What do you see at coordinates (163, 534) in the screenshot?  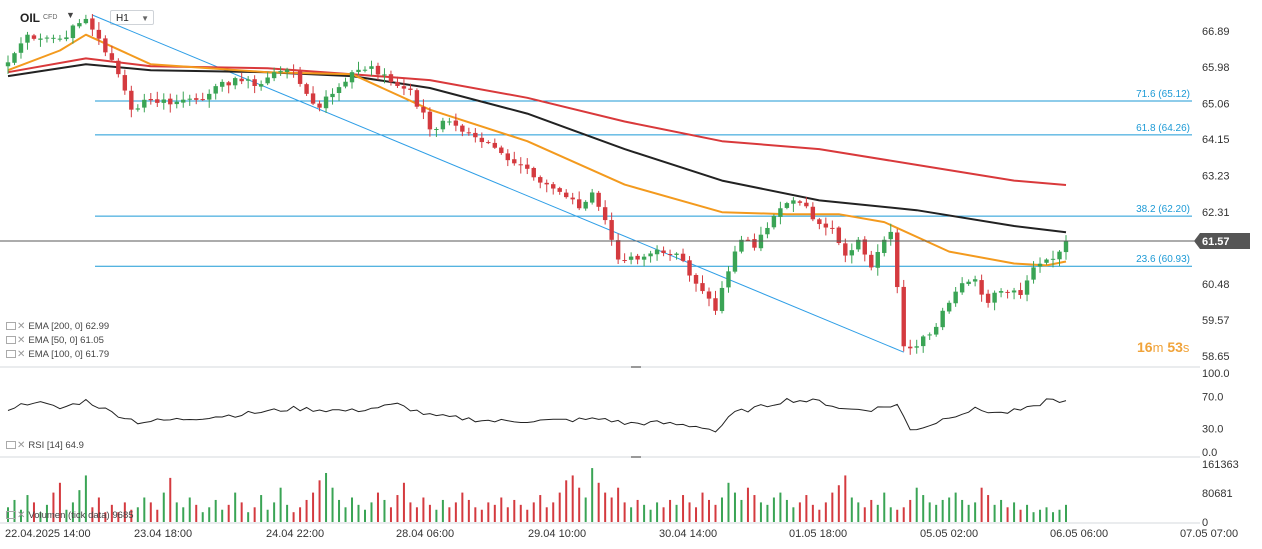 I see `time-axis-label: 23.04 18:00` at bounding box center [163, 534].